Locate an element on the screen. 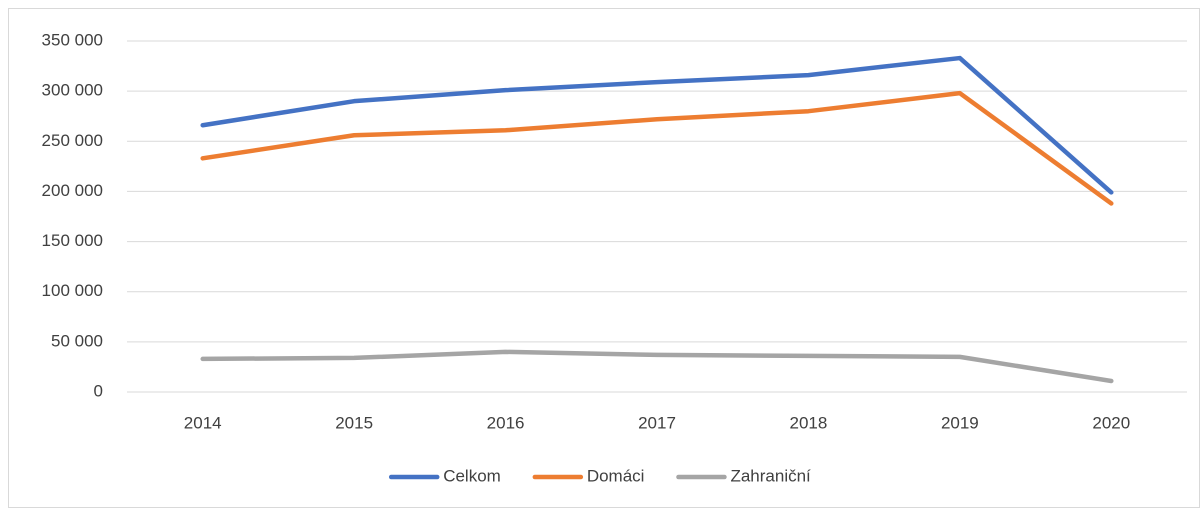  x-tick-label: 2017 is located at coordinates (657, 422).